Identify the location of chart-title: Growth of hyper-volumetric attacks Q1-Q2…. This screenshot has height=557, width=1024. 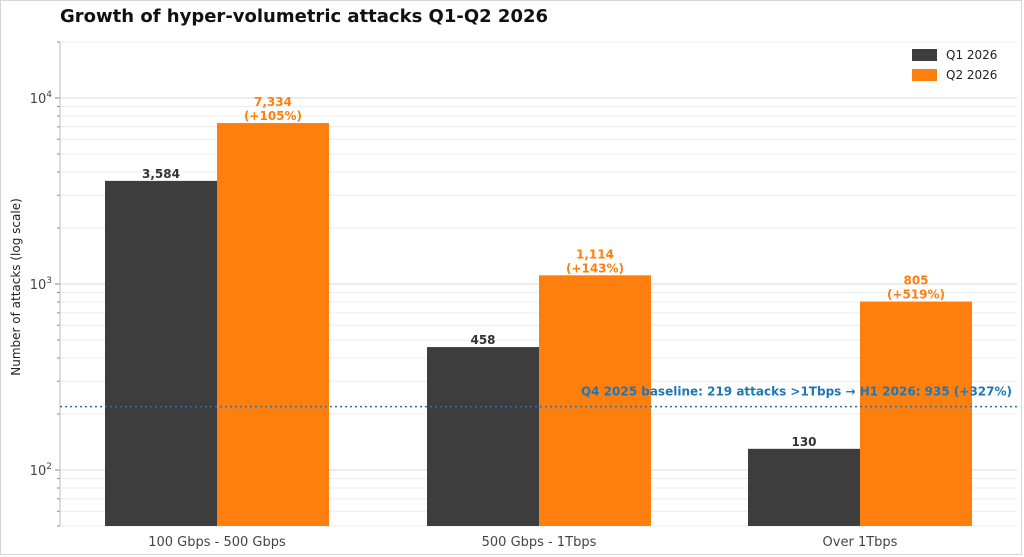
(304, 16).